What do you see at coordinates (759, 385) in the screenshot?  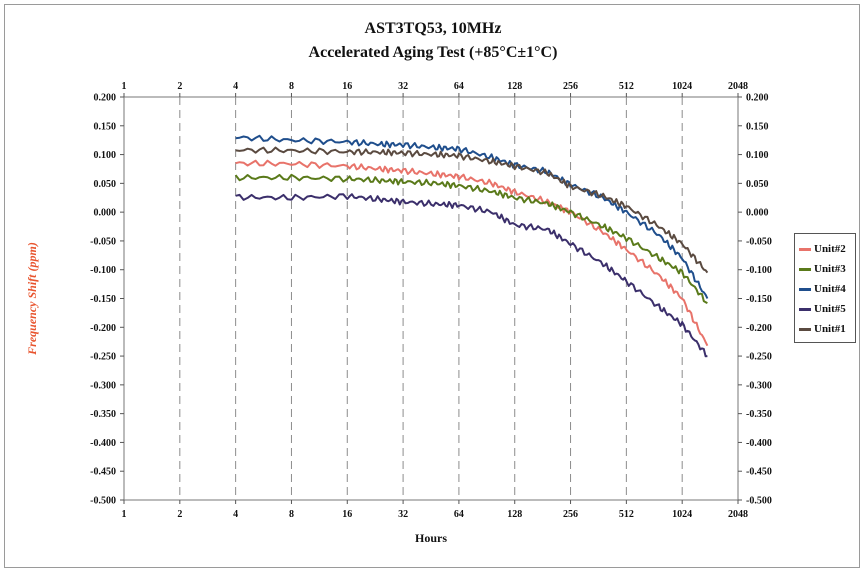 I see `y-tick-label-right: -0.300` at bounding box center [759, 385].